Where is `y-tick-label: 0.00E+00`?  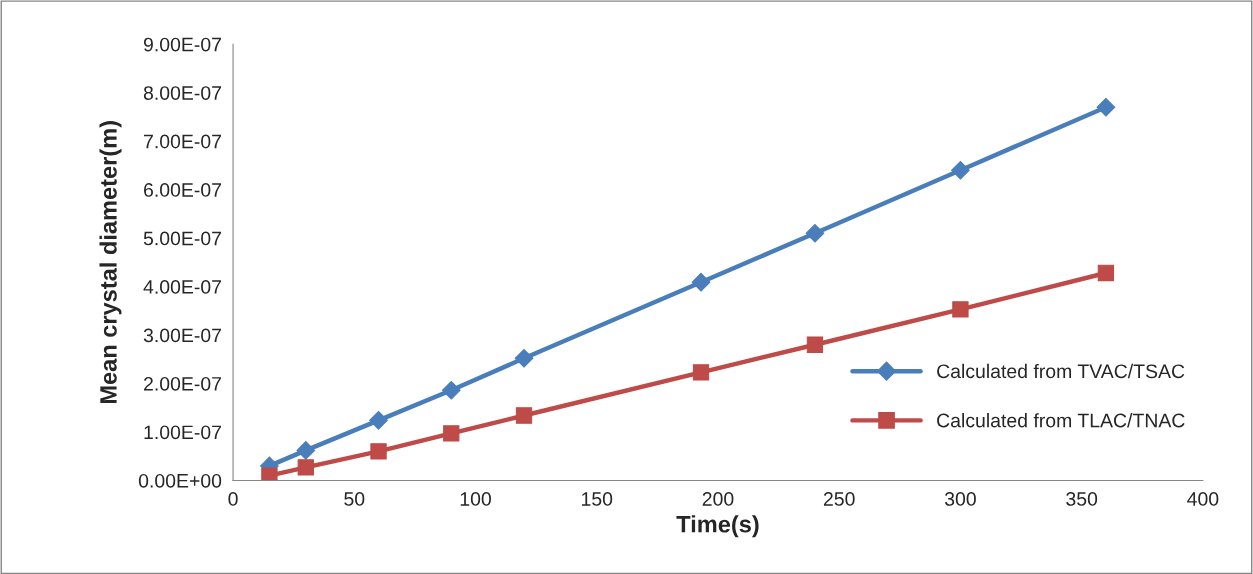
y-tick-label: 0.00E+00 is located at coordinates (180, 480).